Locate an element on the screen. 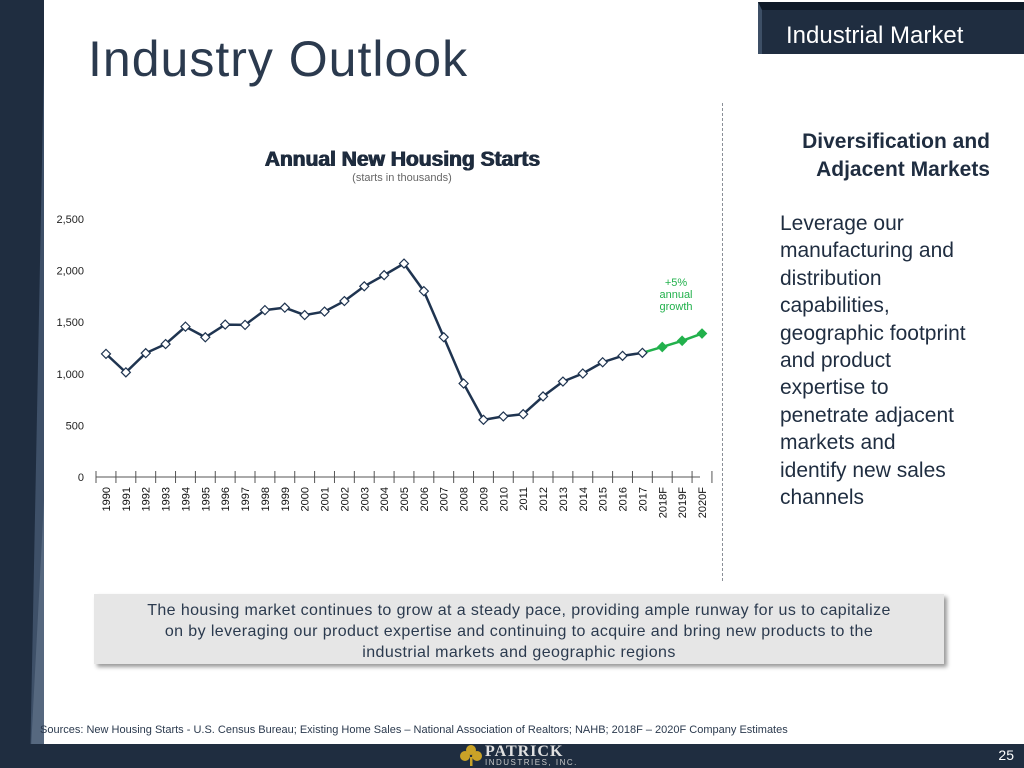 The width and height of the screenshot is (1024, 768). x-tick-label: 2014 is located at coordinates (584, 499).